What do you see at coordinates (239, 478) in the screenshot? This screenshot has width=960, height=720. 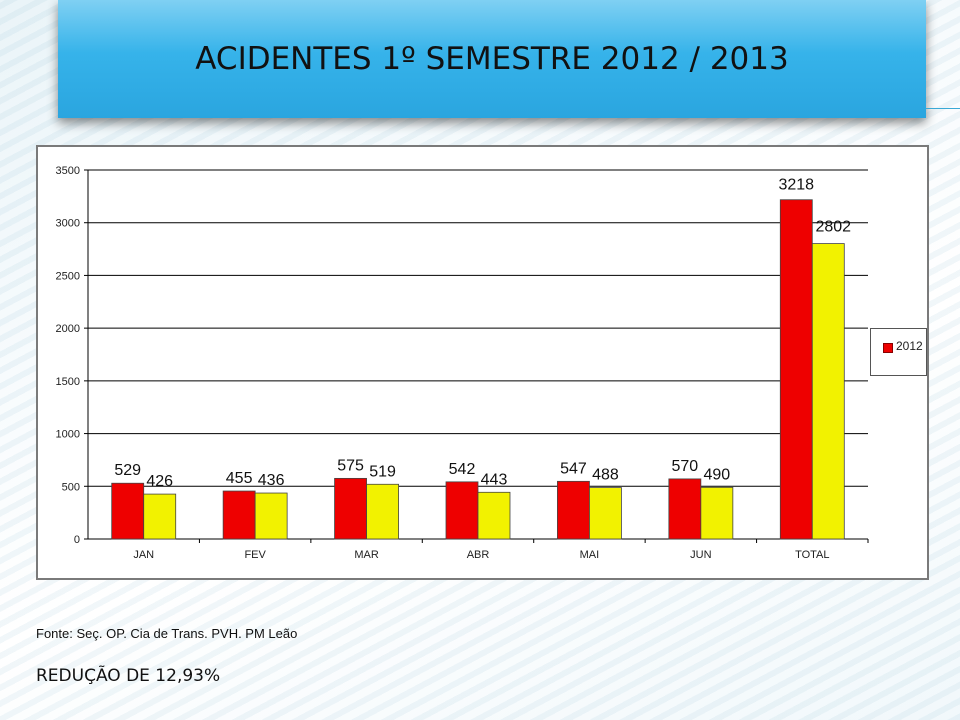 I see `data-label: 455` at bounding box center [239, 478].